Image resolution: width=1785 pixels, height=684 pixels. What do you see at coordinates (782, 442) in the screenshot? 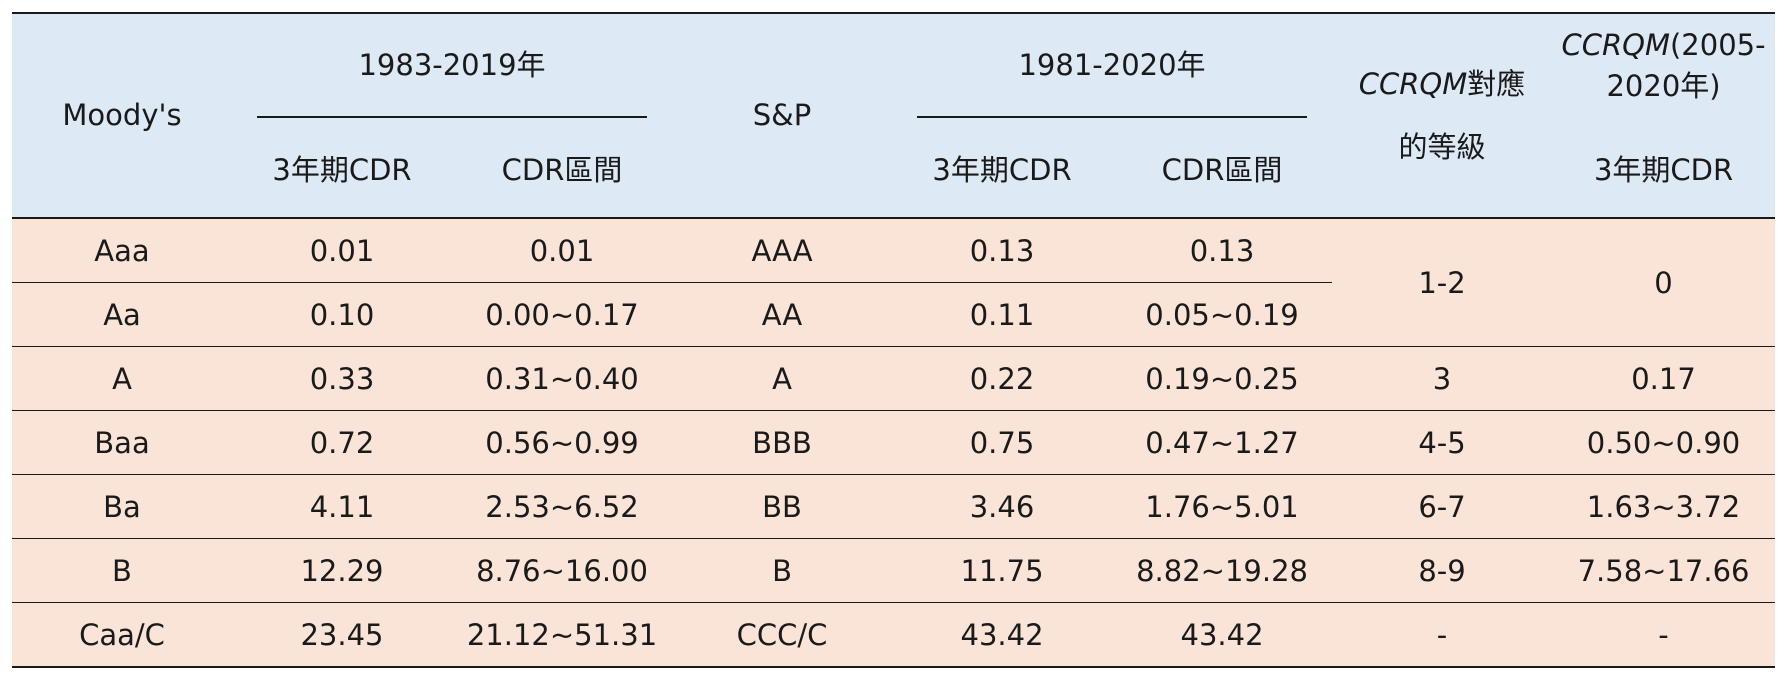
I see `cell-sp-rating: BBB` at bounding box center [782, 442].